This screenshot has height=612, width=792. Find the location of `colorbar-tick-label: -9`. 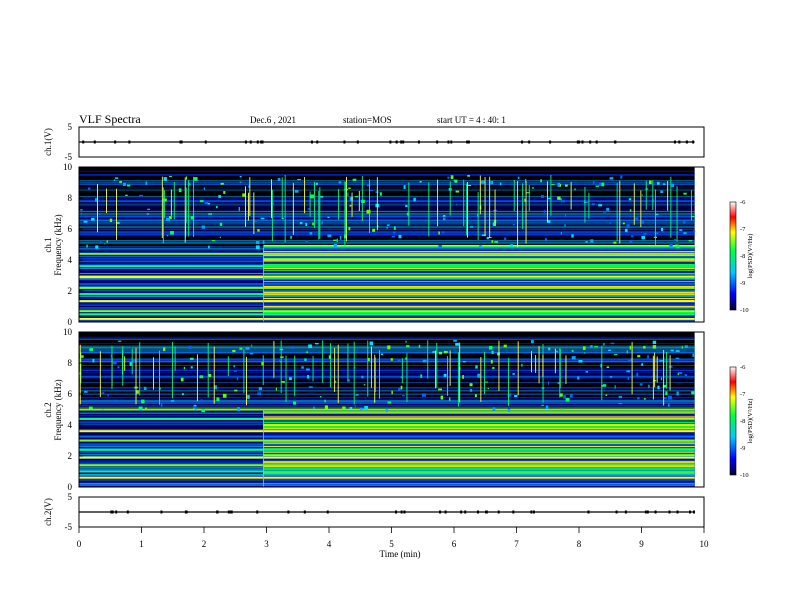

colorbar-tick-label: -9 is located at coordinates (742, 448).